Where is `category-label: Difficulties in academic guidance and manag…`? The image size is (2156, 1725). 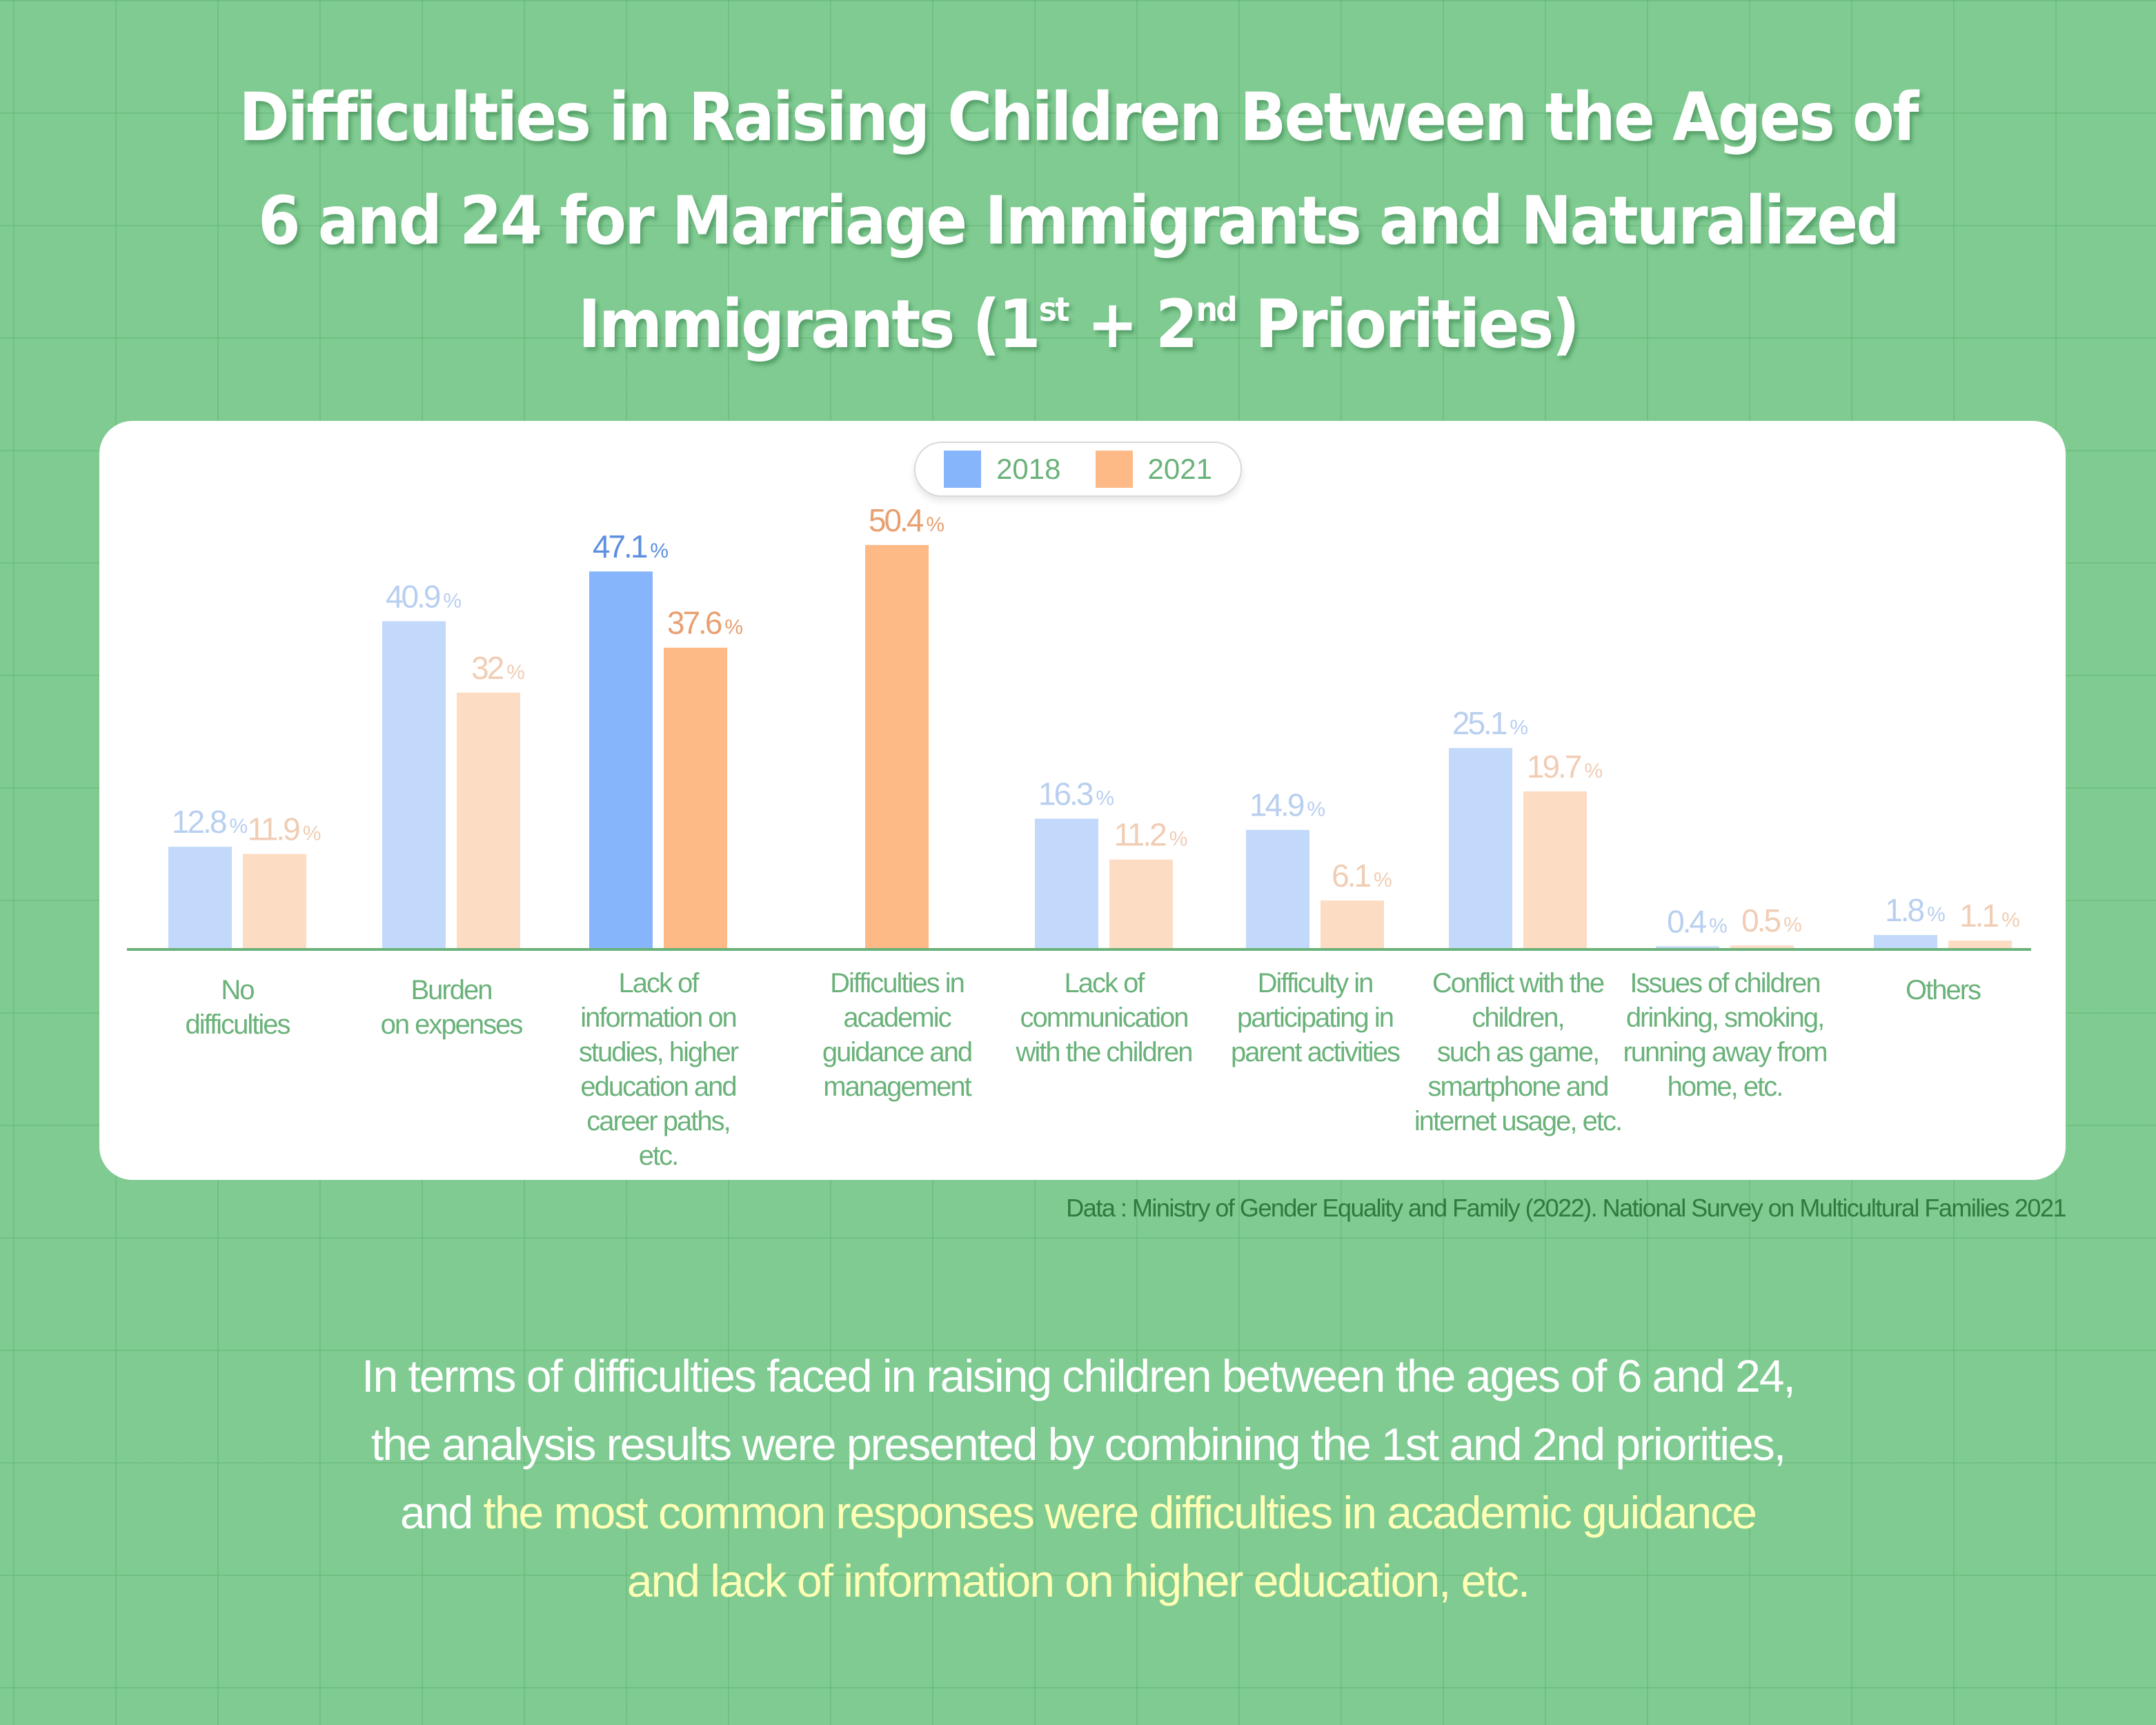 category-label: Difficulties in academic guidance and manag… is located at coordinates (897, 1035).